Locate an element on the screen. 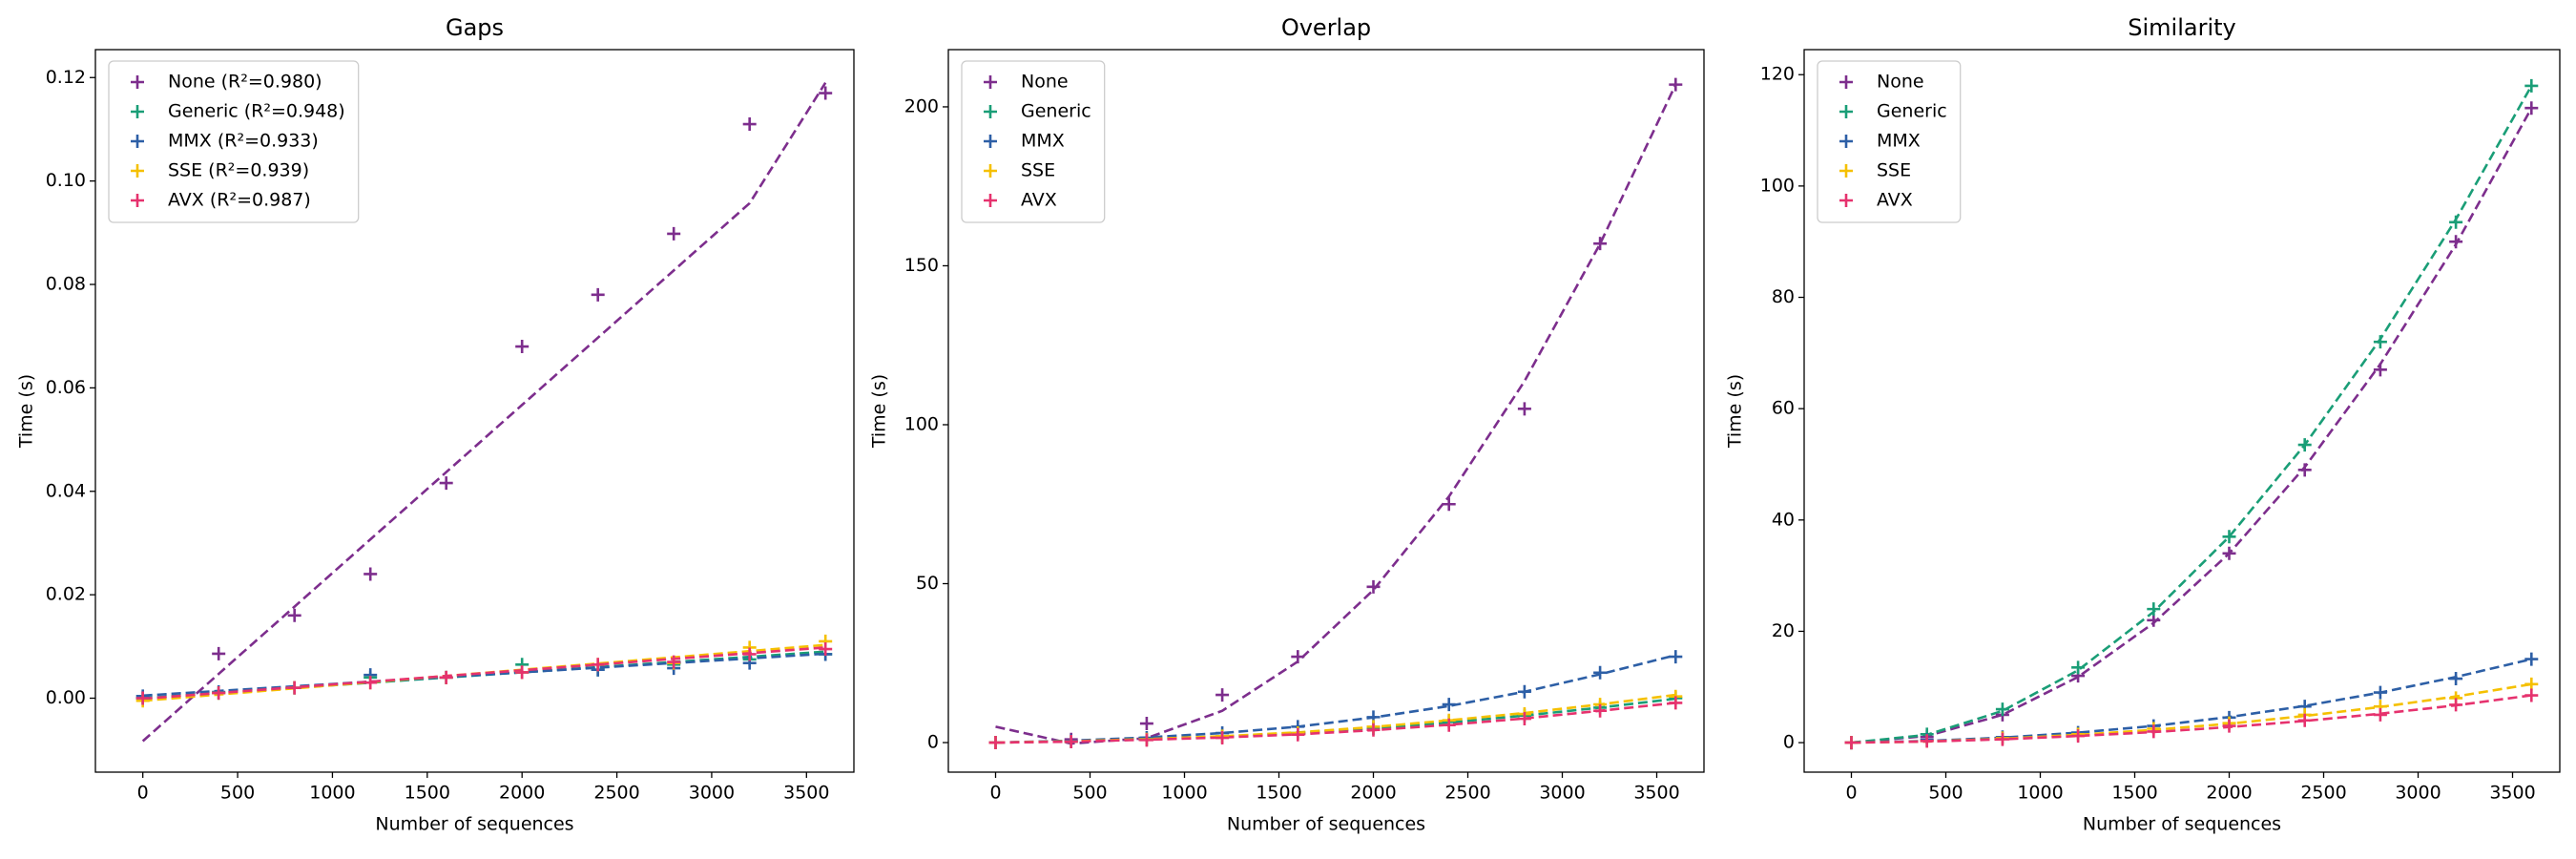  y-tick-label: 150 is located at coordinates (921, 265).